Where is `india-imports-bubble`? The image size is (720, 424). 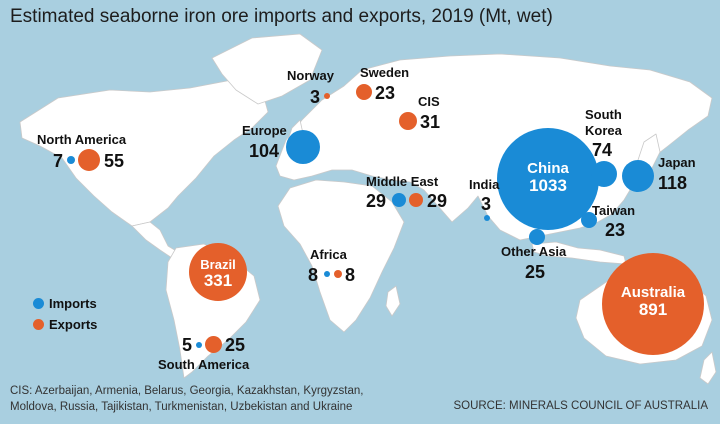
india-imports-bubble is located at coordinates (487, 218).